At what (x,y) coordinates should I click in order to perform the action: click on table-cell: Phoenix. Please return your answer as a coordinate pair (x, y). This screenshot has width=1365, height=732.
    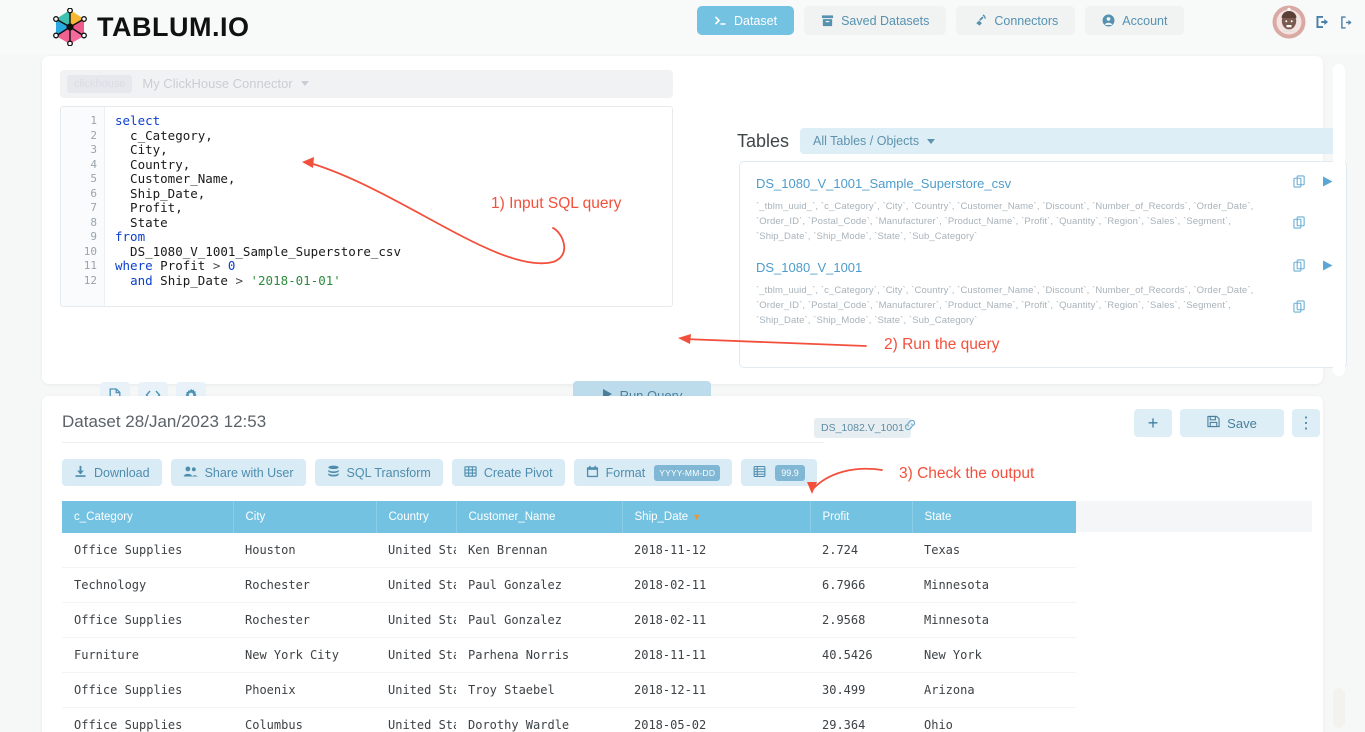
    Looking at the image, I should click on (304, 690).